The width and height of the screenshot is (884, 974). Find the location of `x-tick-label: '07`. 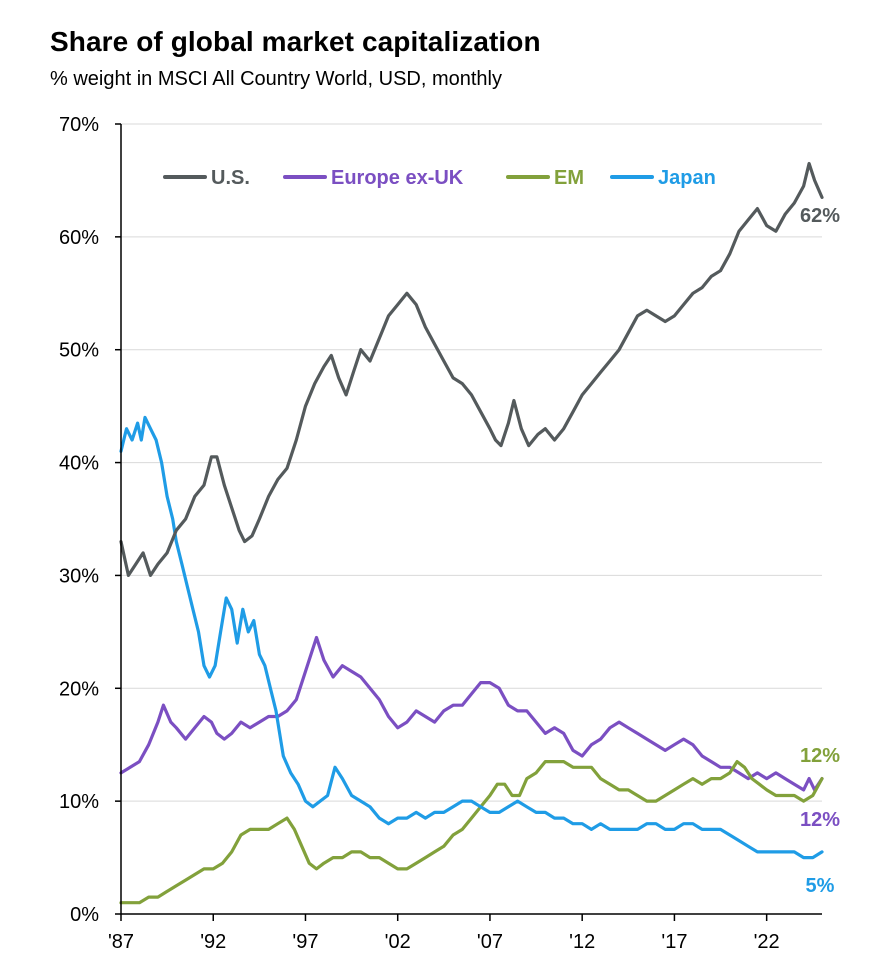

x-tick-label: '07 is located at coordinates (490, 942).